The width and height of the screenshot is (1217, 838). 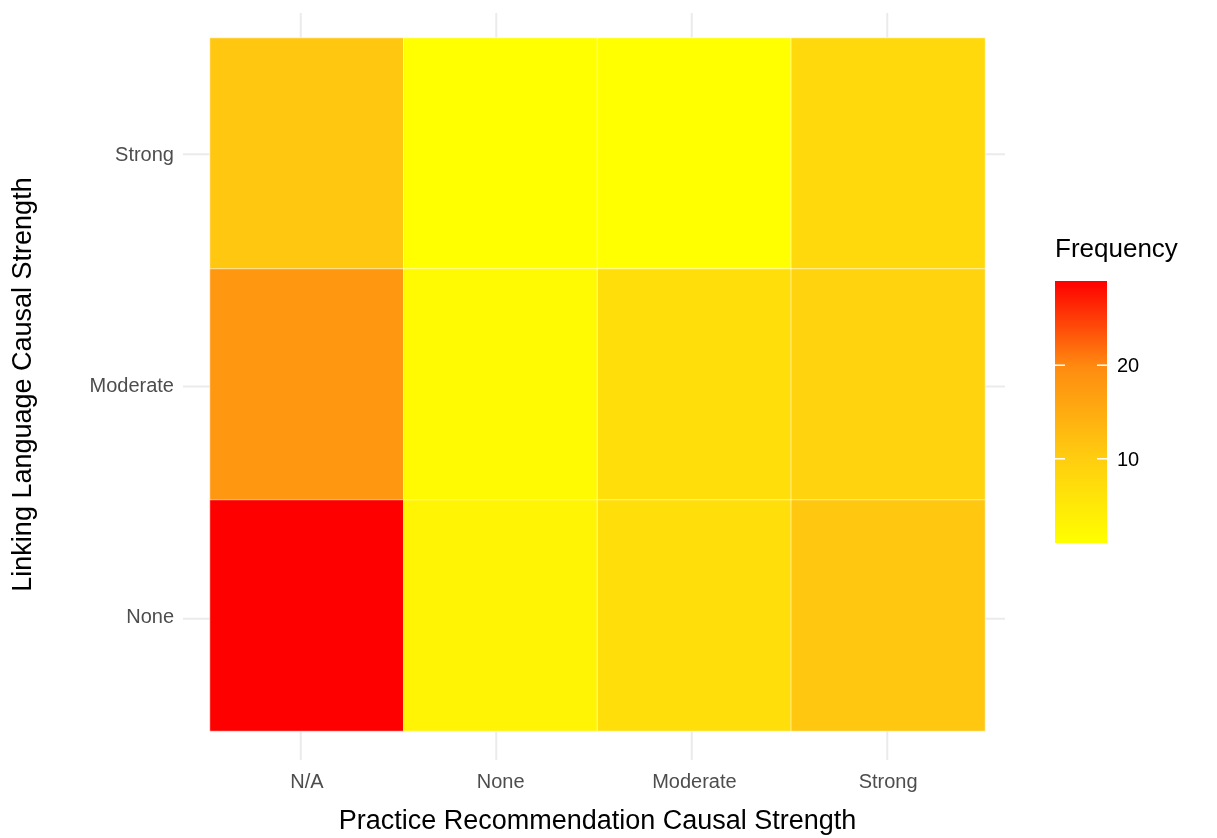 What do you see at coordinates (1128, 365) in the screenshot?
I see `color-bar-label: 20` at bounding box center [1128, 365].